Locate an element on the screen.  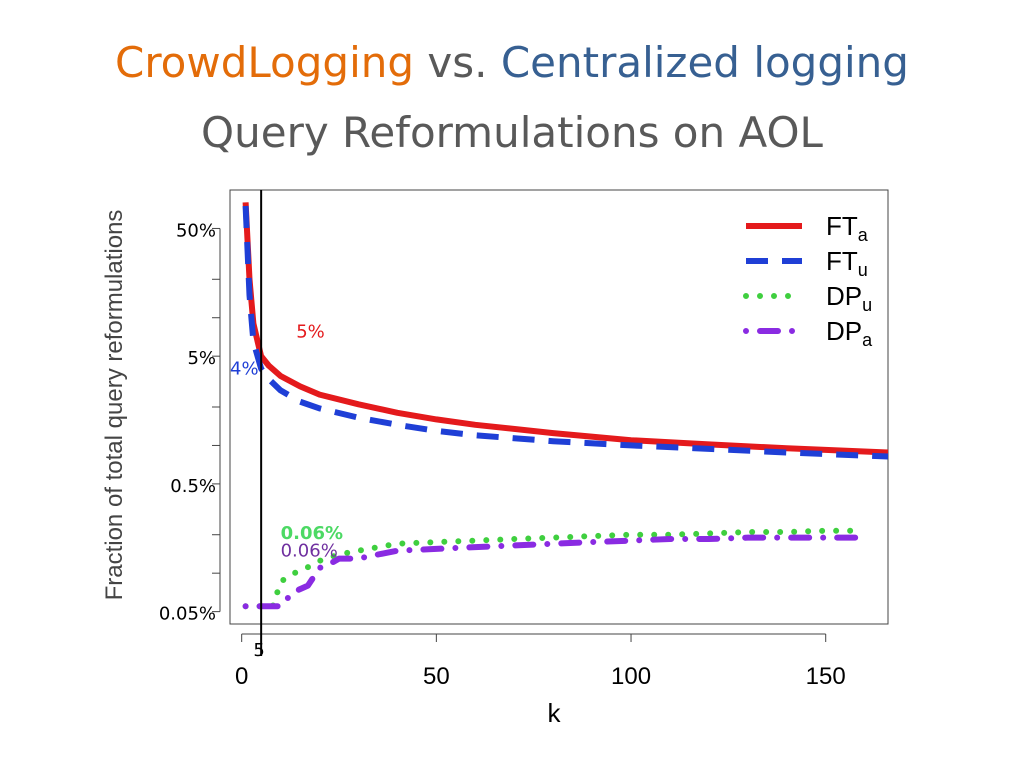
x-tick-label: 50 is located at coordinates (436, 676).